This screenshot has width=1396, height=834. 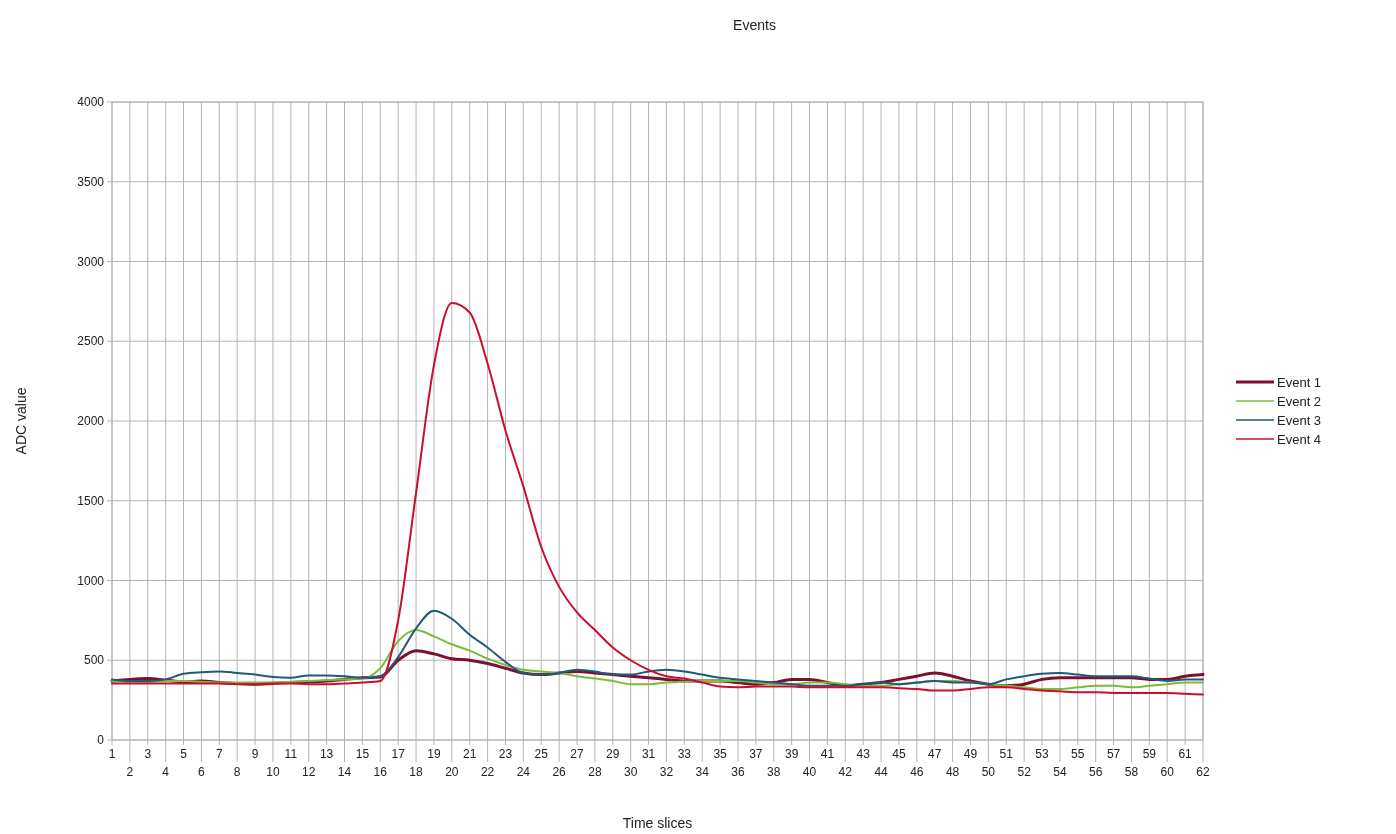 I want to click on x-tick-label: 31, so click(x=648, y=754).